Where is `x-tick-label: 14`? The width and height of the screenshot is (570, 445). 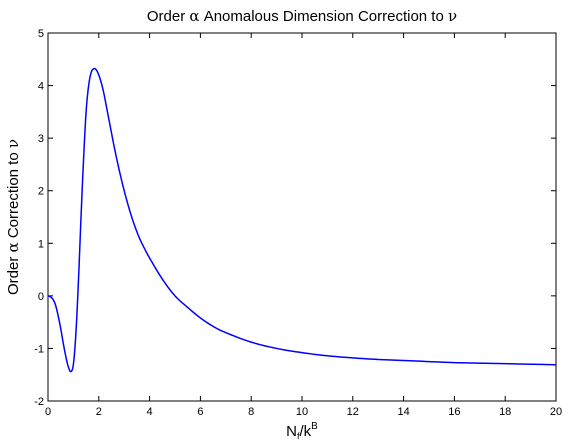
x-tick-label: 14 is located at coordinates (403, 412).